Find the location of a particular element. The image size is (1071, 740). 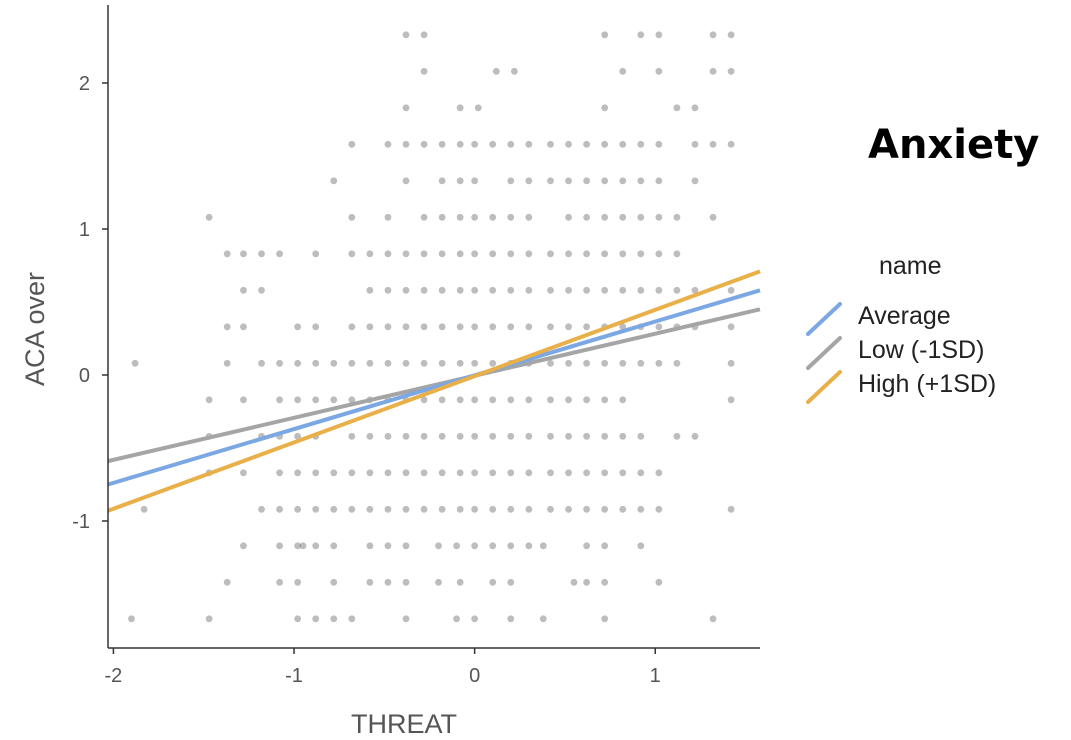

legend-item-average: Average is located at coordinates (936, 318).